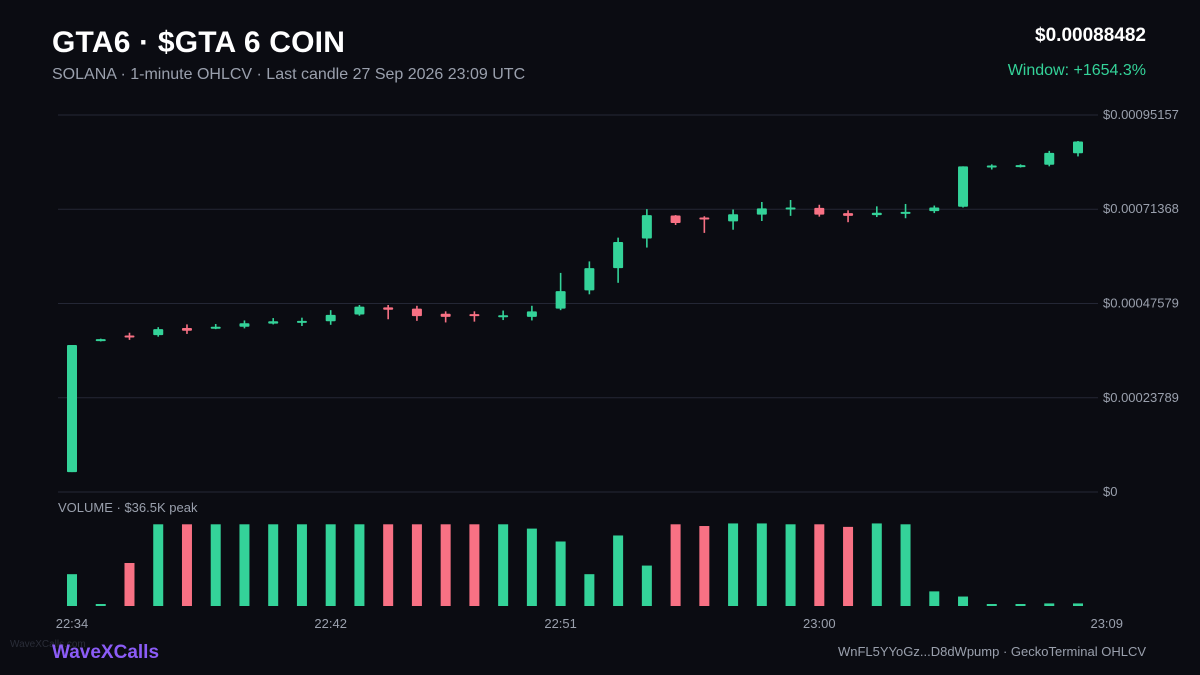 This screenshot has height=675, width=1200. Describe the element at coordinates (1076, 70) in the screenshot. I see `window-change: Window: +1654.3%` at that location.